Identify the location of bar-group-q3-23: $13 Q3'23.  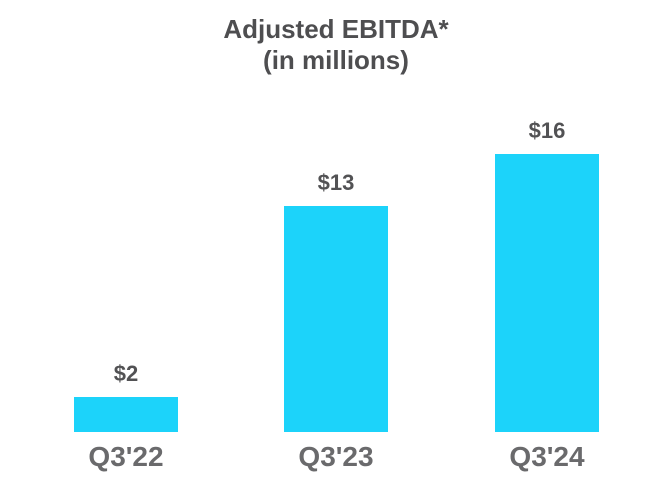
(336, 325).